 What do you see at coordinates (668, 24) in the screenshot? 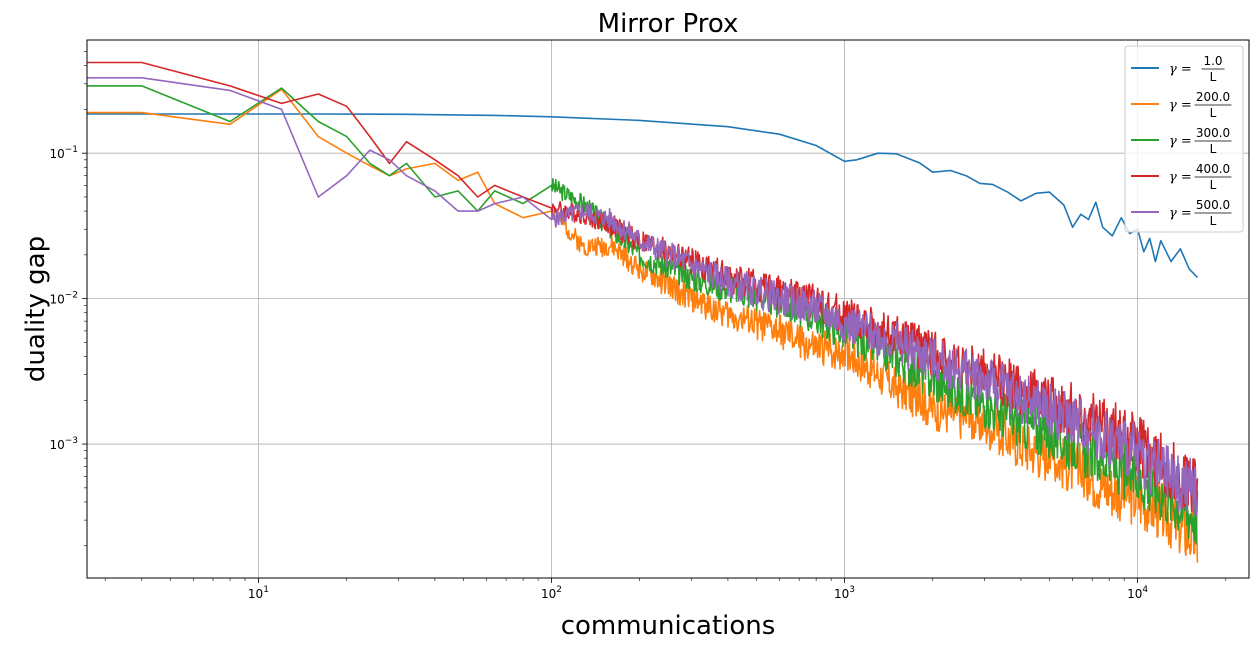
I see `chart-title: Mirror Prox` at bounding box center [668, 24].